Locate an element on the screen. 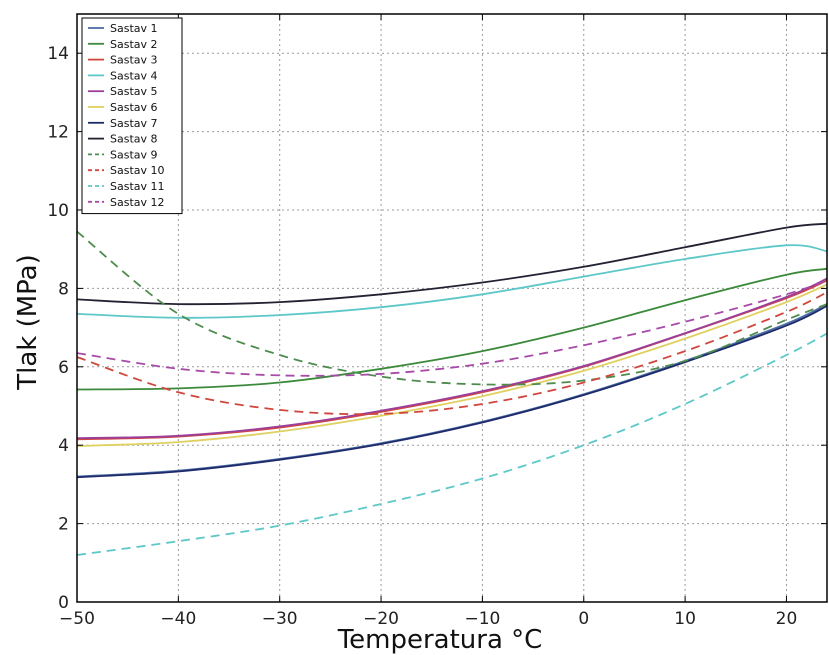 The height and width of the screenshot is (655, 829). legend-box is located at coordinates (132, 116).